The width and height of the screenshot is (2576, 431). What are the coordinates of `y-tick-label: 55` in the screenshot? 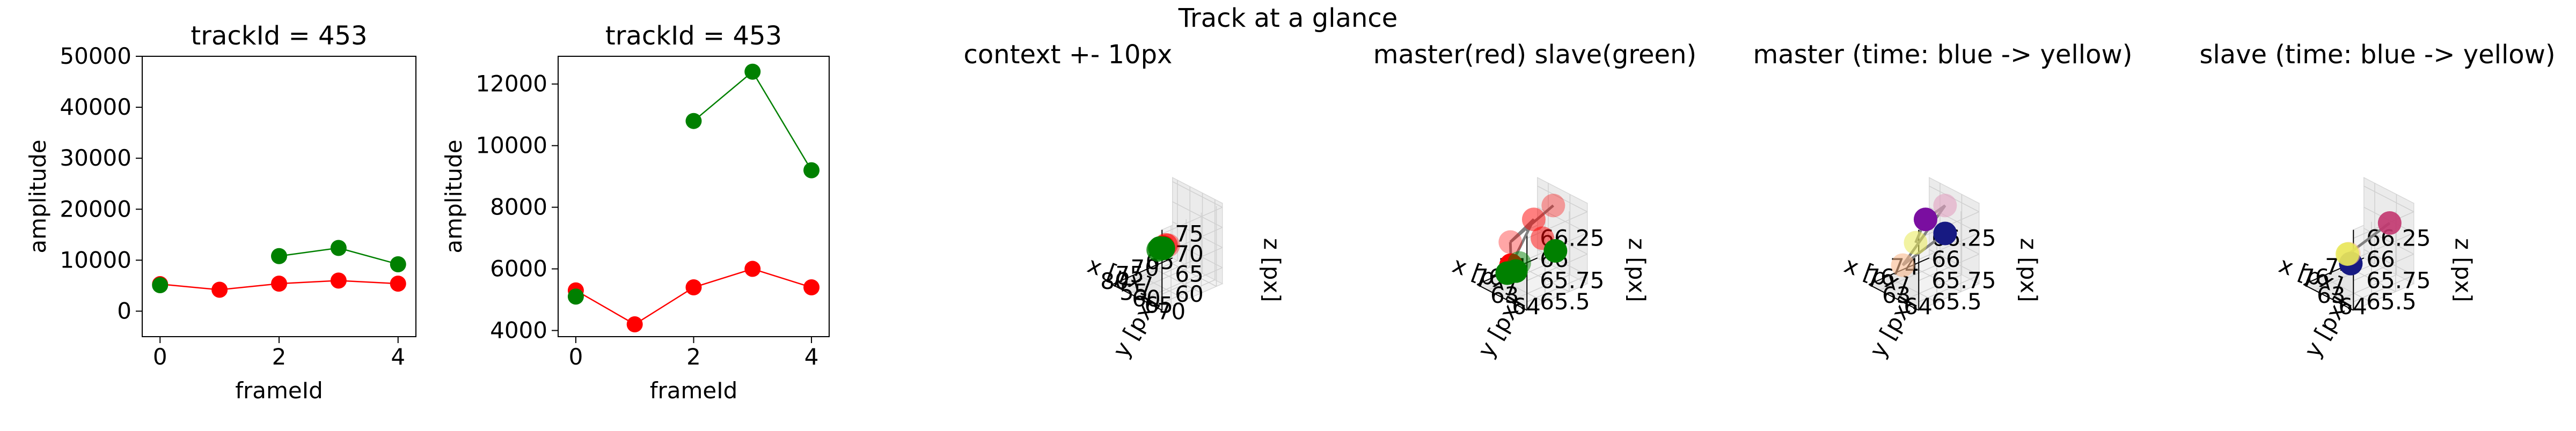 It's located at (1133, 292).